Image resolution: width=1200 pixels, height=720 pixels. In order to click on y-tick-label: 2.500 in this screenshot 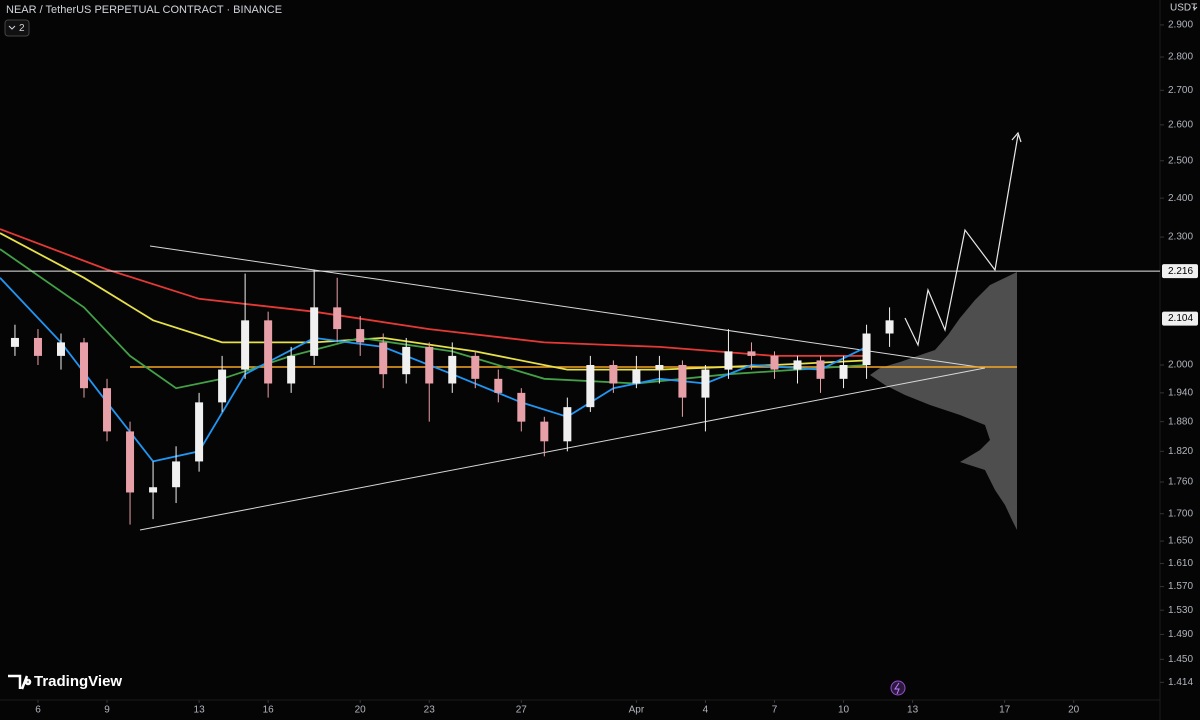, I will do `click(1180, 160)`.